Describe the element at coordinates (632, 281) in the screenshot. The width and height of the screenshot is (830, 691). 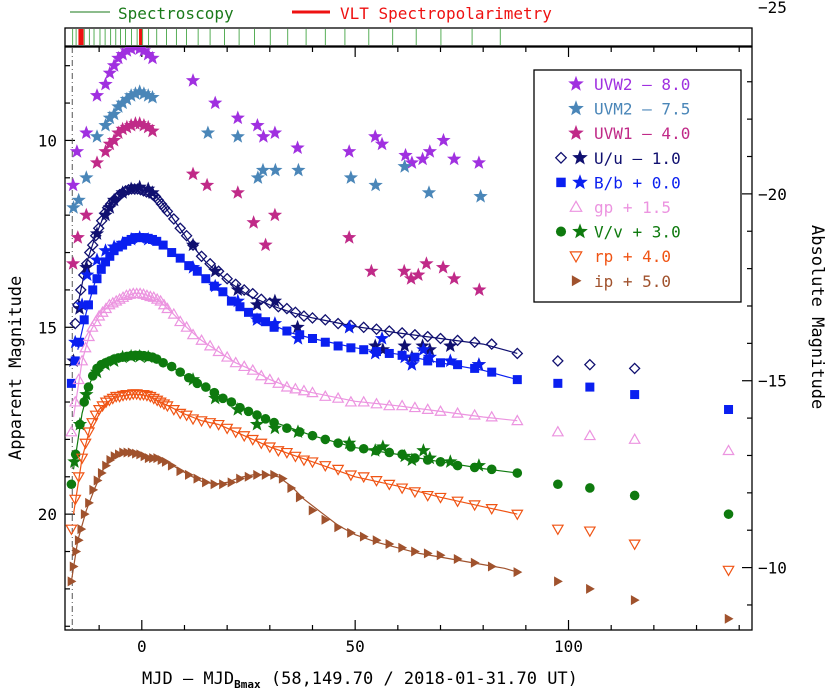
I see `legend-label: ip + 5.0` at that location.